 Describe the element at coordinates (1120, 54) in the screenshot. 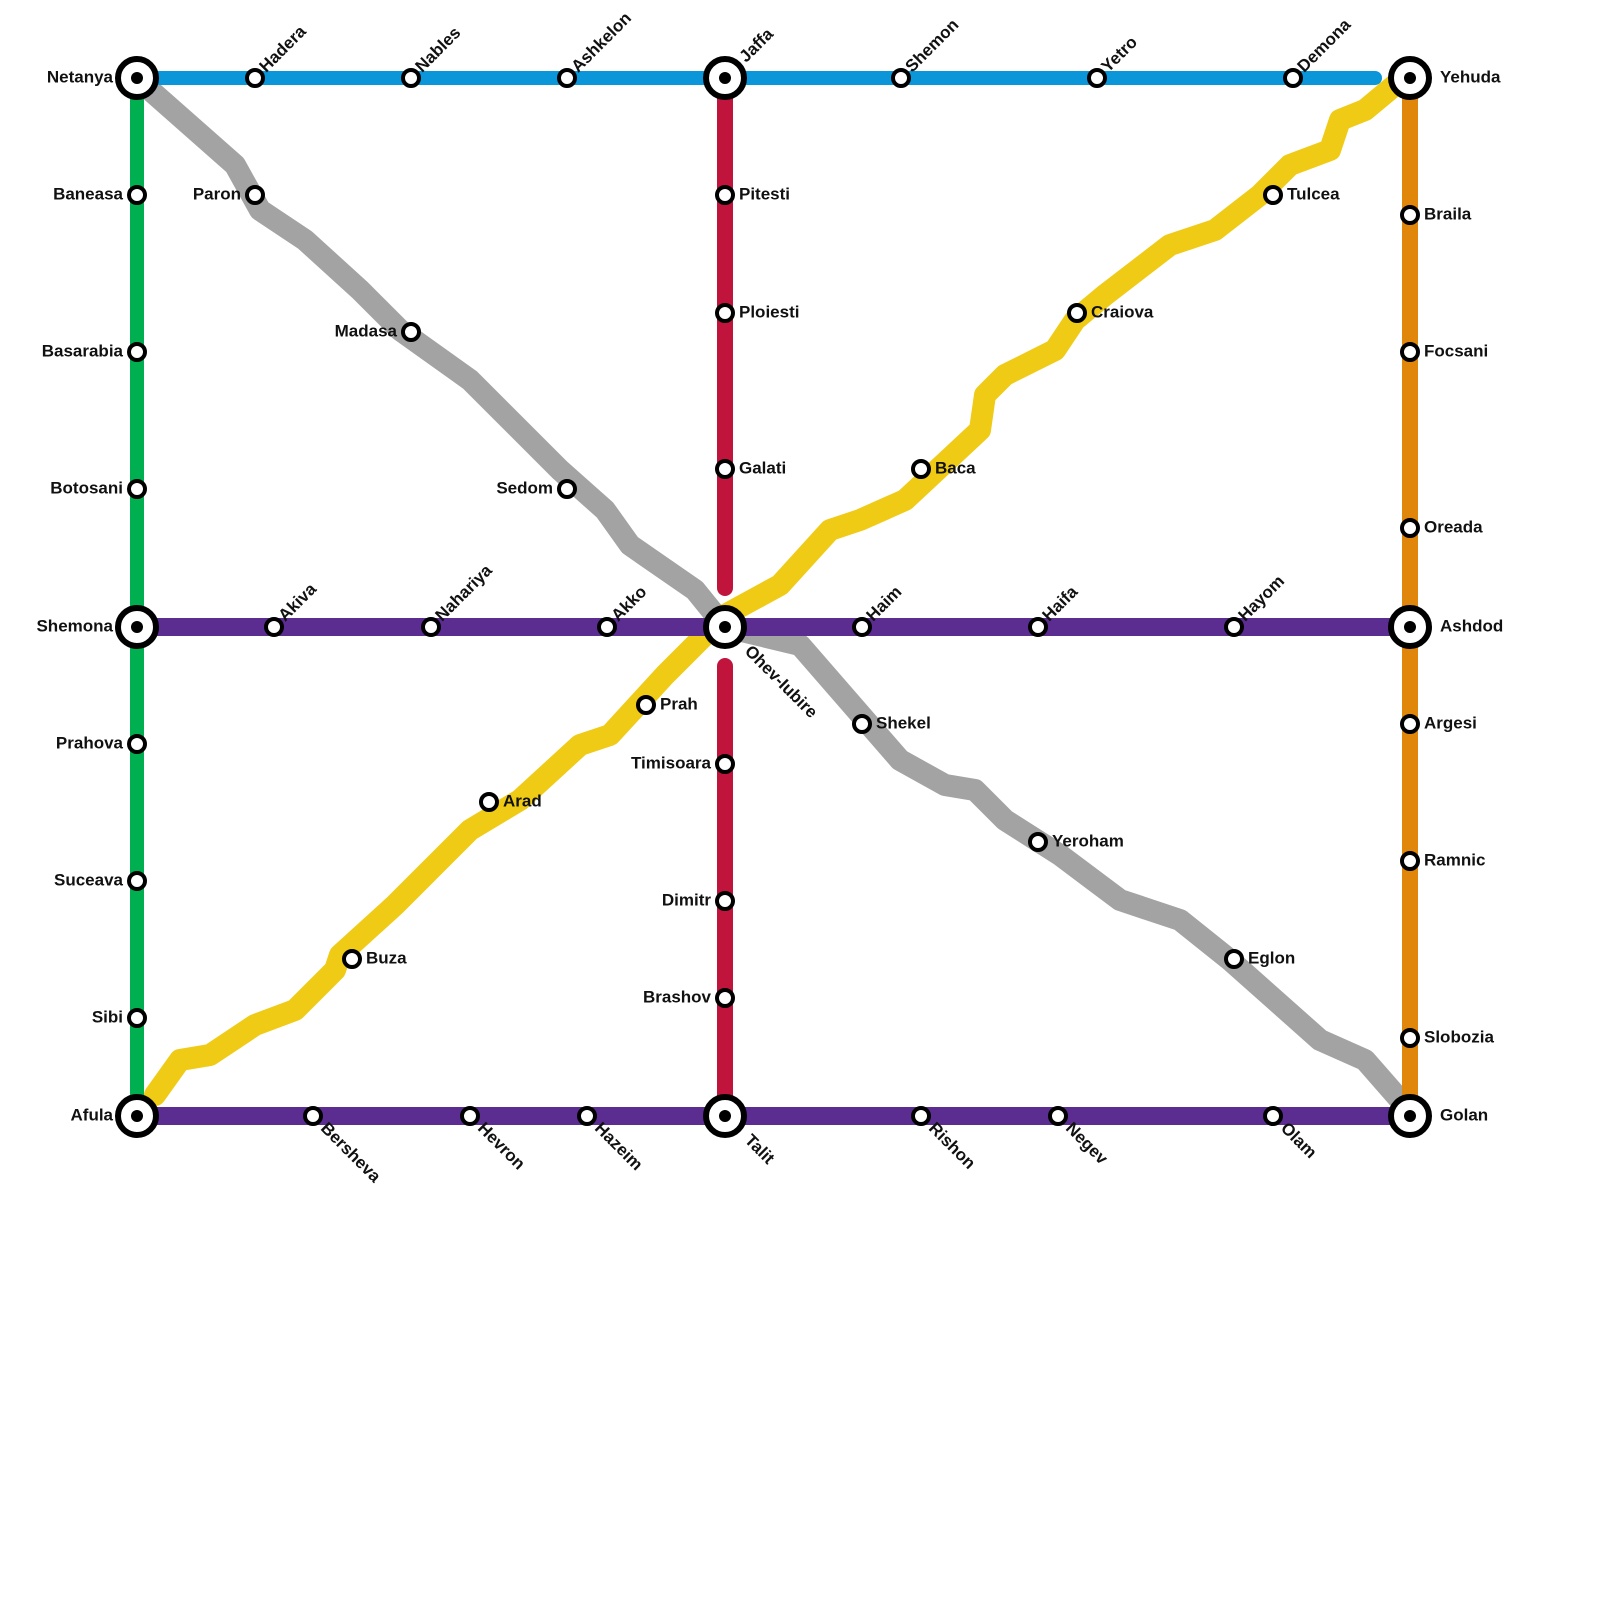

I see `station-label: Yetro` at that location.